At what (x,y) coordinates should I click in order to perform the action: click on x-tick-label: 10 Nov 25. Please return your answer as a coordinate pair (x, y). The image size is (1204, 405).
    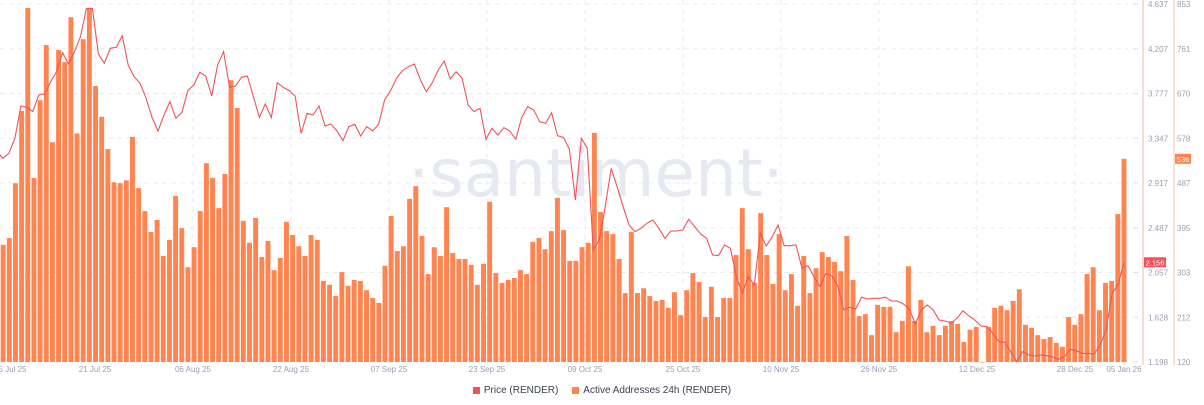
    Looking at the image, I should click on (781, 369).